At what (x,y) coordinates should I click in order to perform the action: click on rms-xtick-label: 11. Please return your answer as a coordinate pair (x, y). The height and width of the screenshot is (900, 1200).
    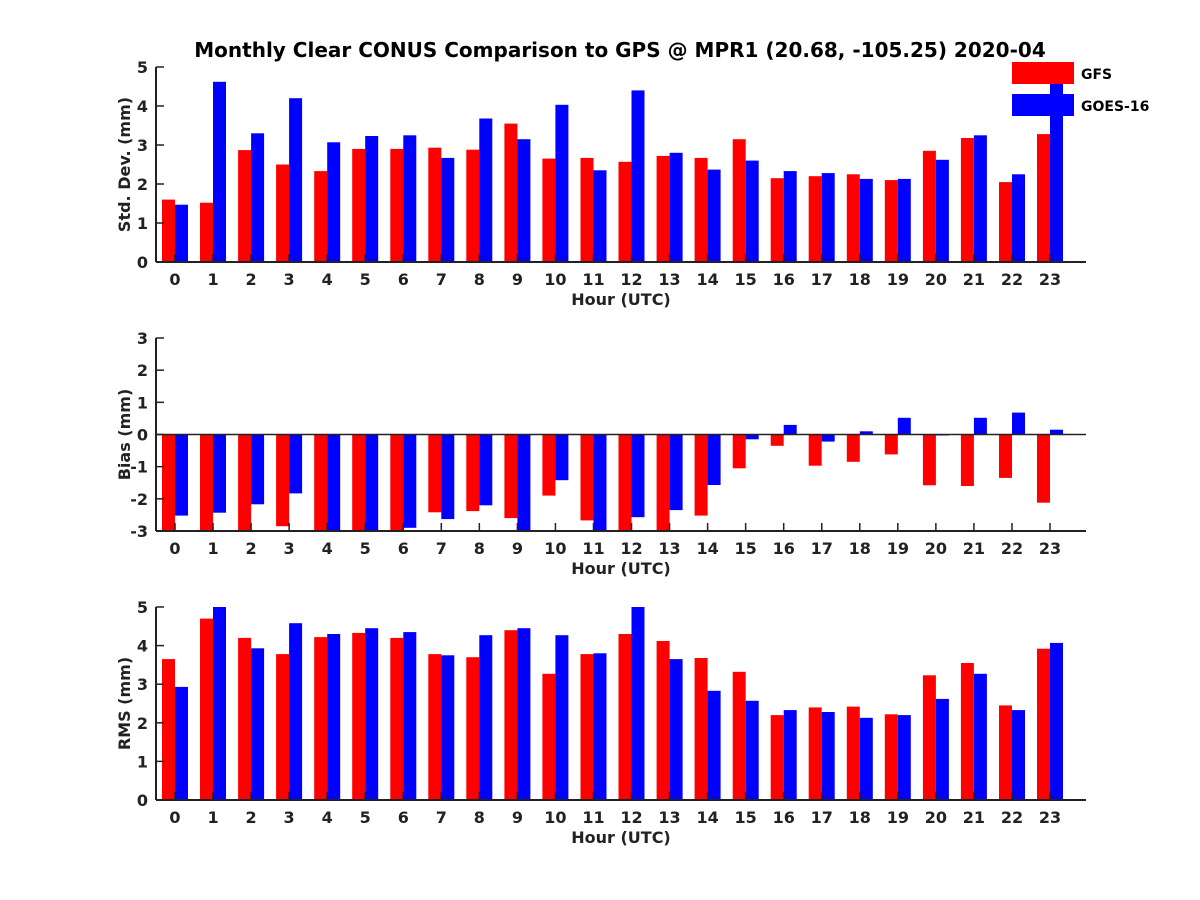
    Looking at the image, I should click on (593, 817).